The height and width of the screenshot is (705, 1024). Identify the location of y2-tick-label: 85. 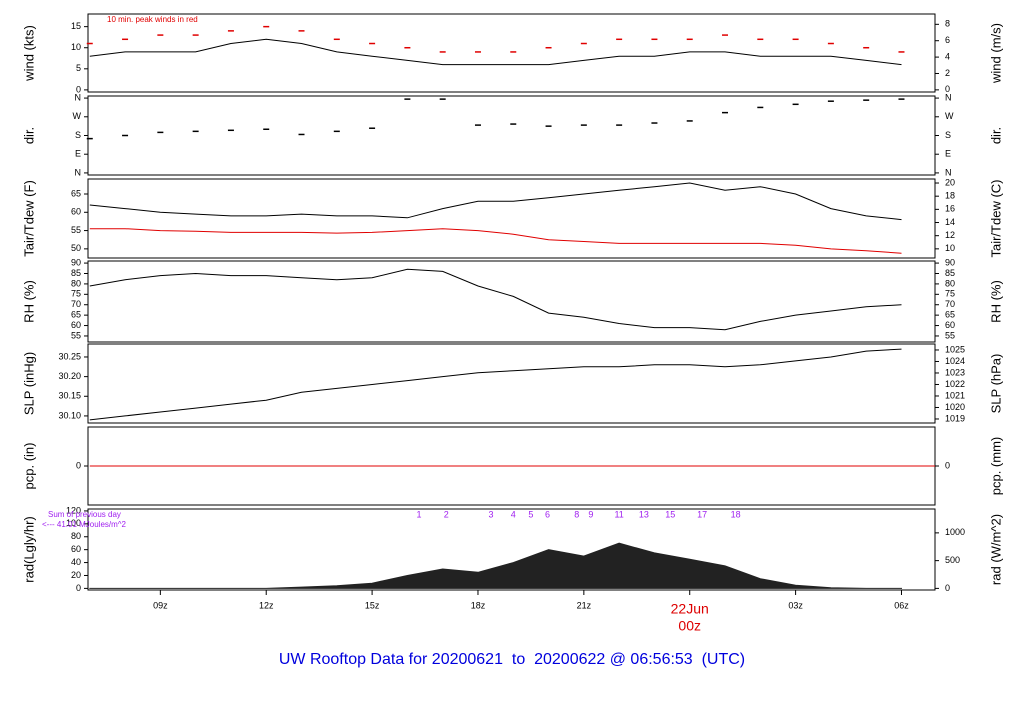
(950, 273).